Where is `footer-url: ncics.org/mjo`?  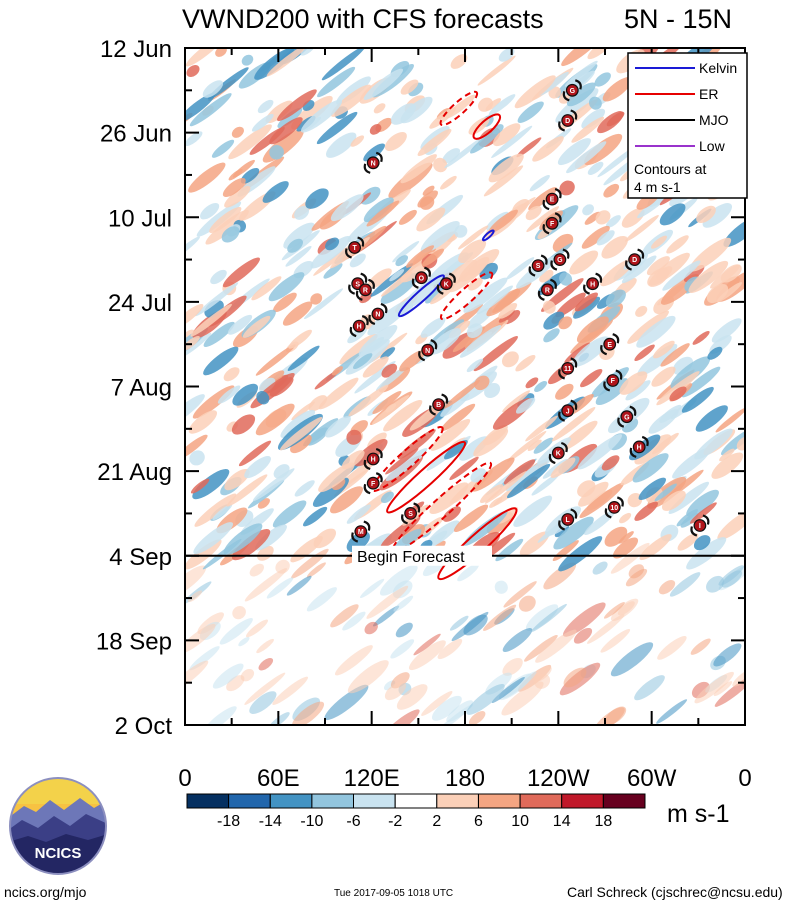
footer-url: ncics.org/mjo is located at coordinates (45, 892).